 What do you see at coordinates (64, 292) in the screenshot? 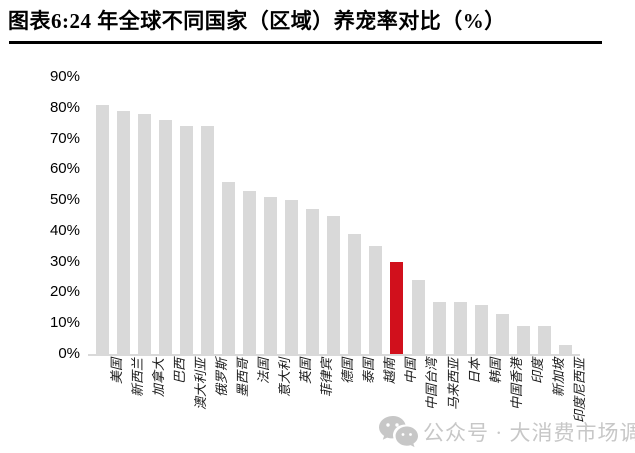
I see `y-tick-label: 20%` at bounding box center [64, 292].